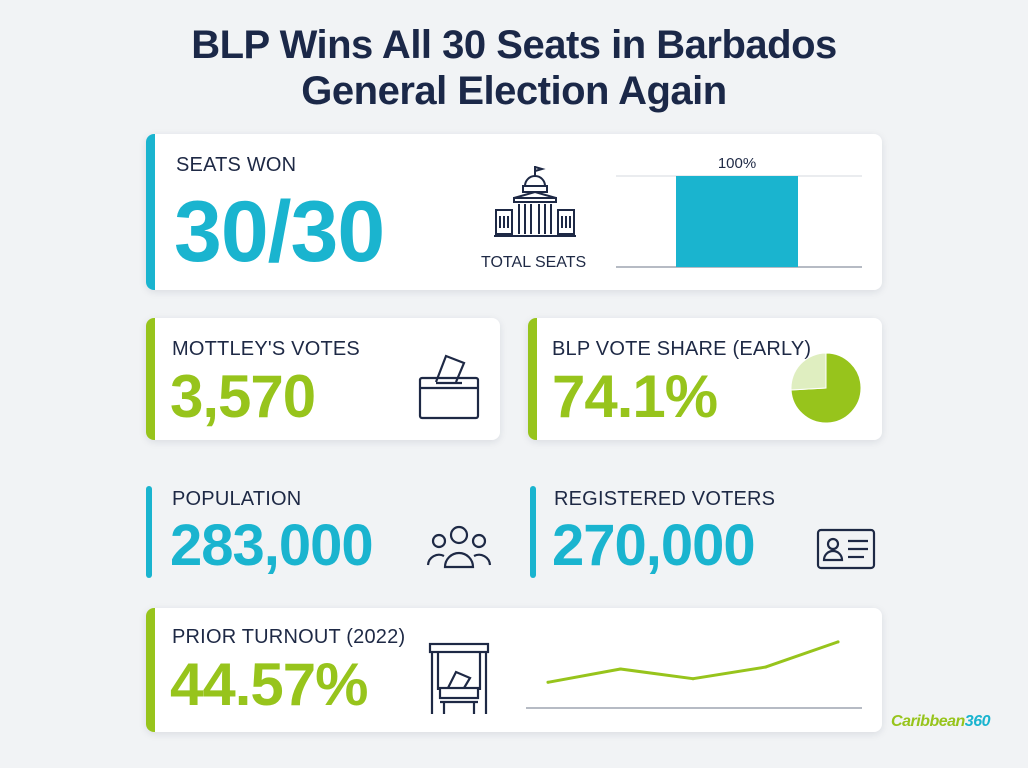  I want to click on turnout-accent-bar, so click(150, 670).